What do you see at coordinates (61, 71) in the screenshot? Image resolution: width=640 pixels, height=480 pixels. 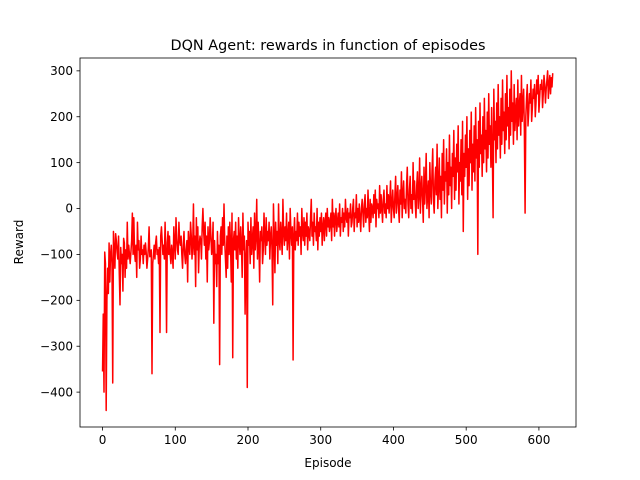 I see `y-tick-label: 300` at bounding box center [61, 71].